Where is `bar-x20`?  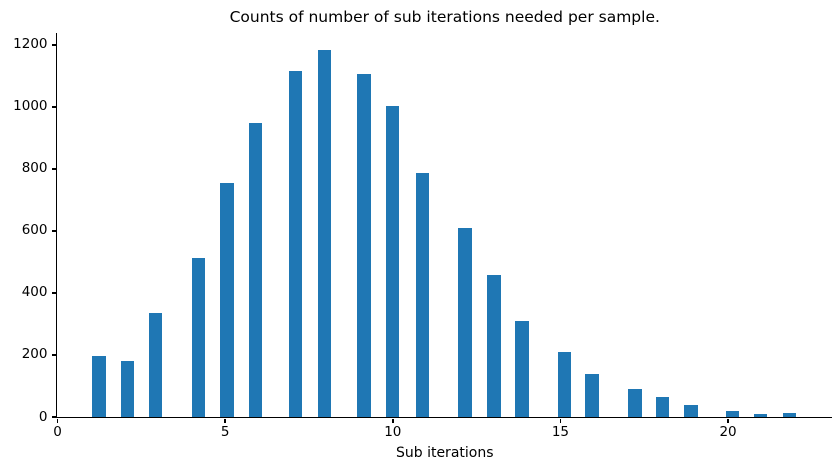 bar-x20 is located at coordinates (733, 414).